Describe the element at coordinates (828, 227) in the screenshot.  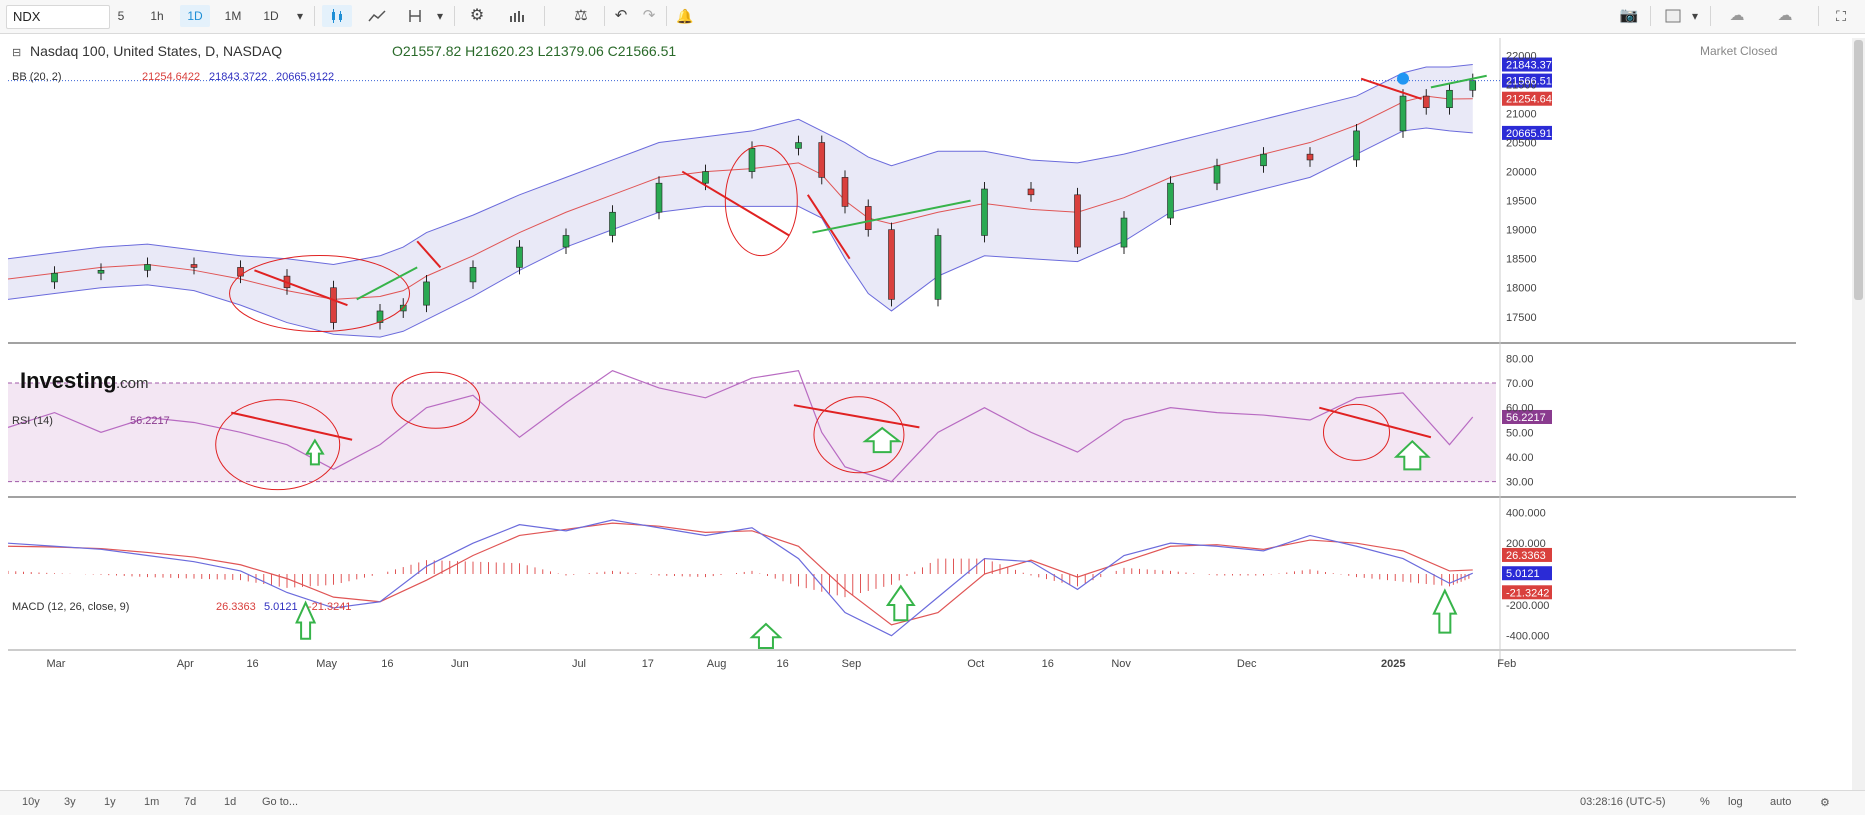
I see `annotation-red-arrow` at that location.